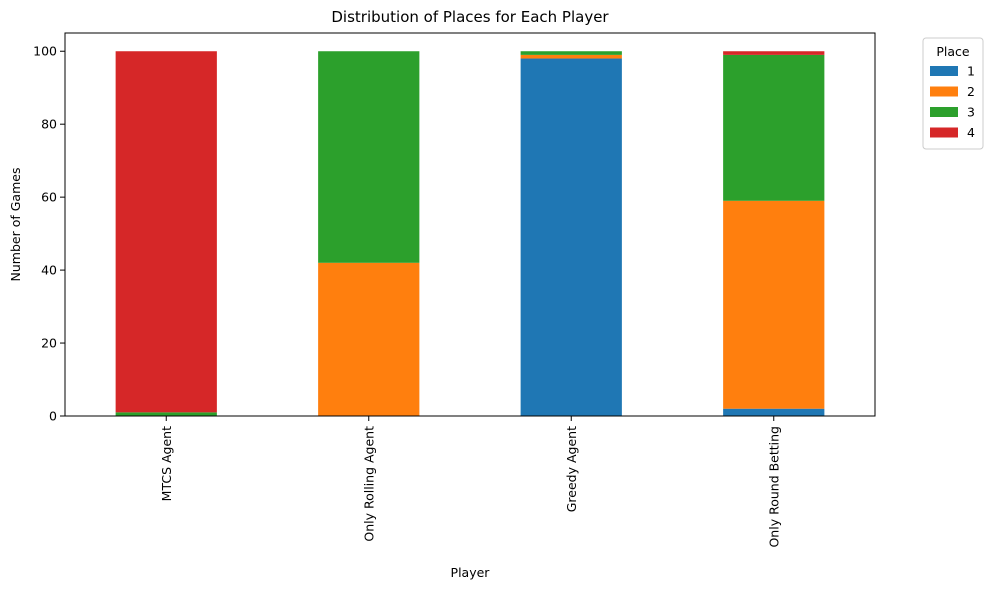 The width and height of the screenshot is (991, 590). What do you see at coordinates (15, 225) in the screenshot?
I see `y-axis-label: Number of Games` at bounding box center [15, 225].